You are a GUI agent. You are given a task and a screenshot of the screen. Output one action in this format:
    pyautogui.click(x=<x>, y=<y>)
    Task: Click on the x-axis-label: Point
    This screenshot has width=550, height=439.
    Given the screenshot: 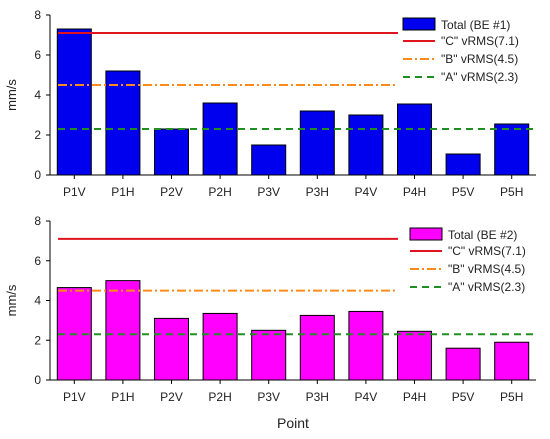 What is the action you would take?
    pyautogui.click(x=293, y=423)
    